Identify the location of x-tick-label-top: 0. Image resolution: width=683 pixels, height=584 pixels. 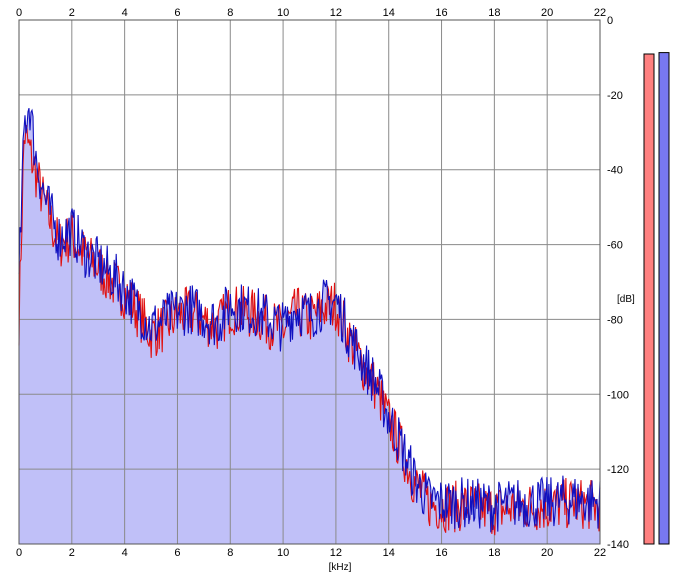
(19, 13).